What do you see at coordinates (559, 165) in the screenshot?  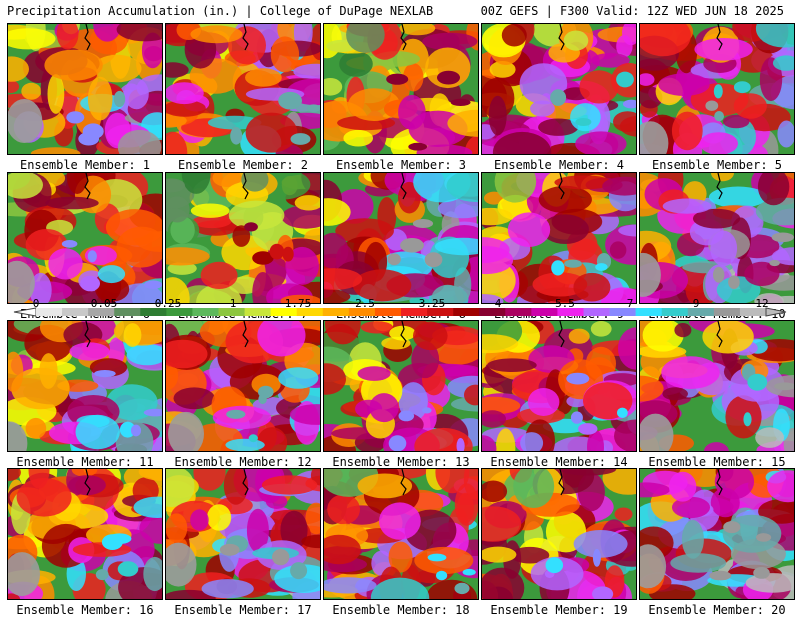 I see `ensemble-member-label: Ensemble Member: 4` at bounding box center [559, 165].